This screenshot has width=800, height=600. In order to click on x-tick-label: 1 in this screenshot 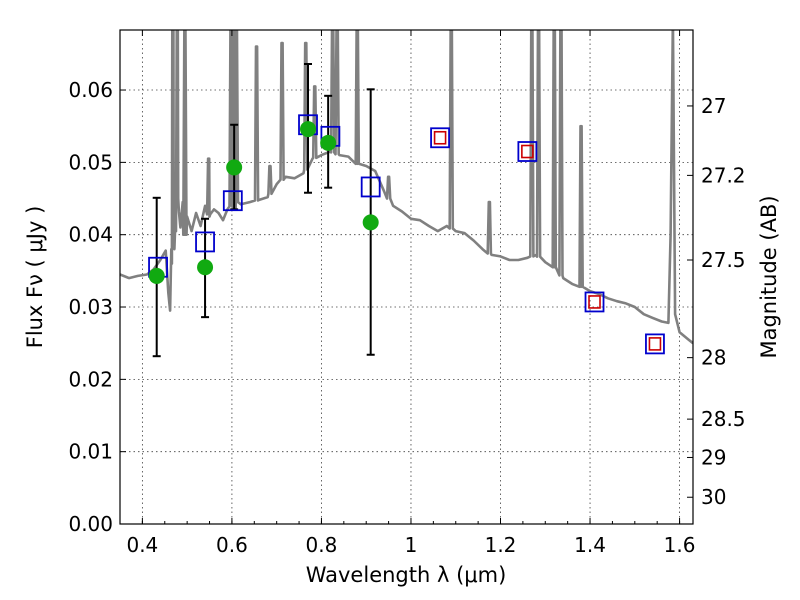, I will do `click(411, 545)`.